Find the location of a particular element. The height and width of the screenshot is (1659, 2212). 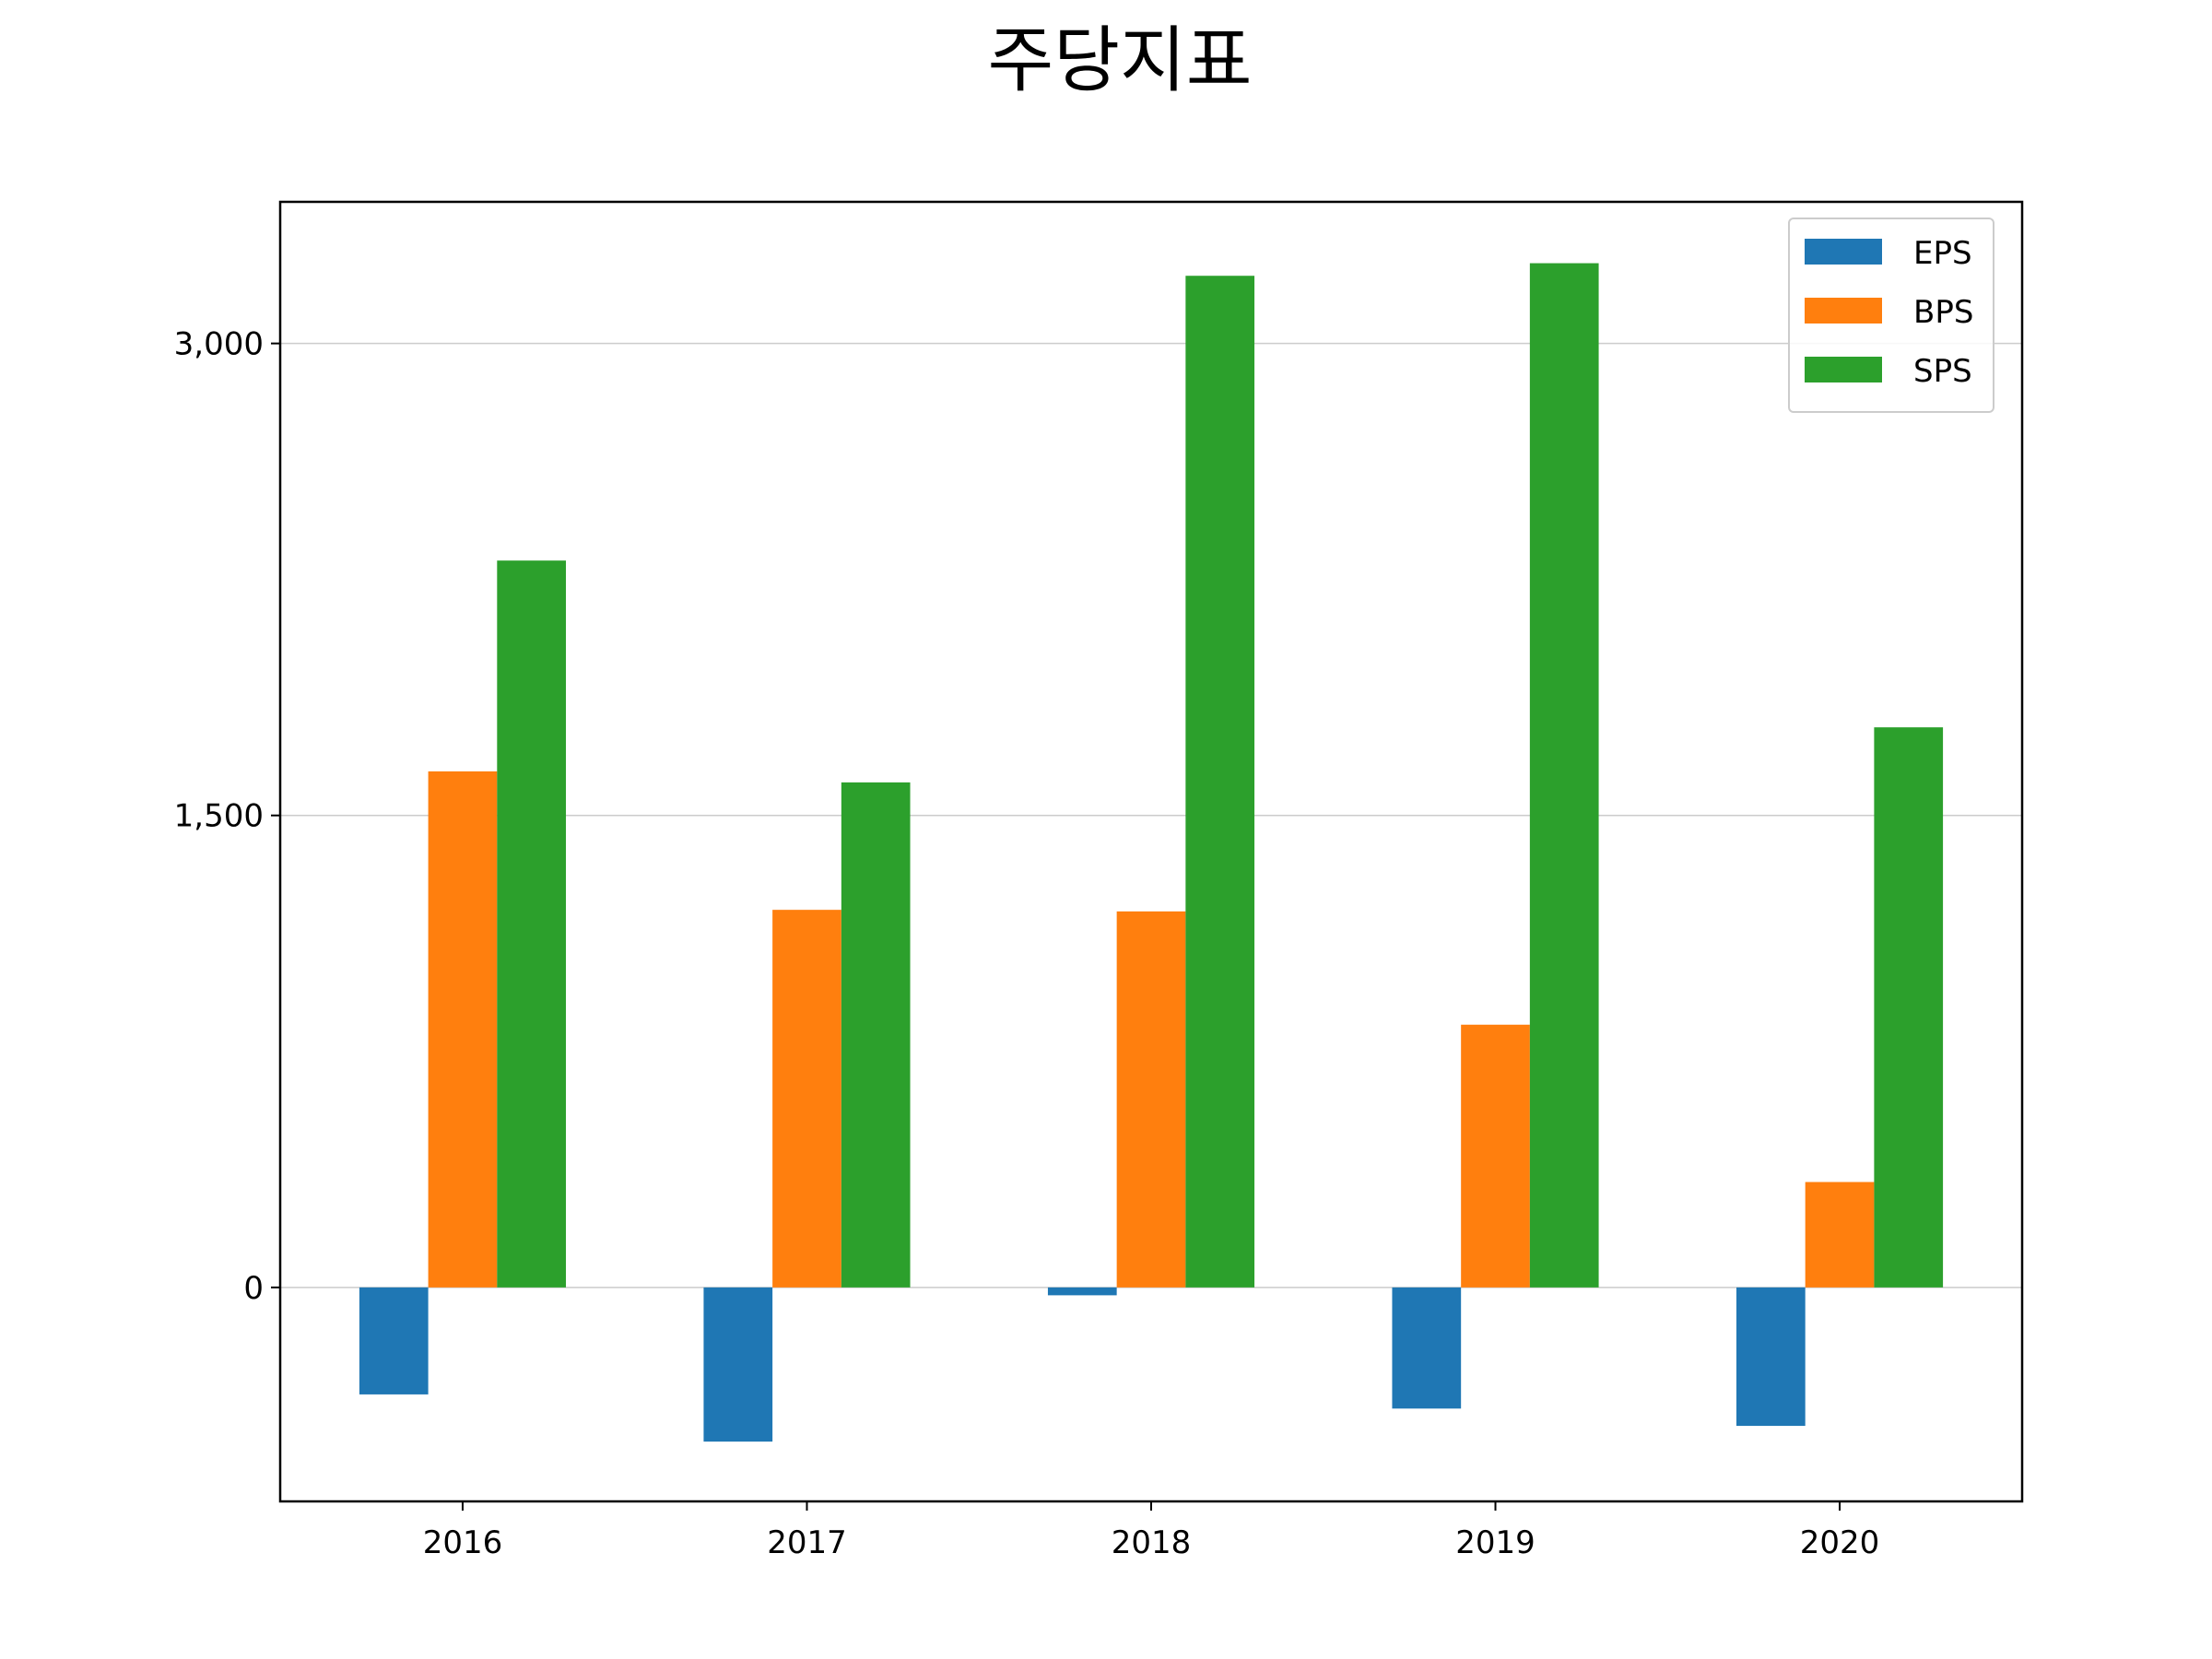

legend-label-bps: BPS is located at coordinates (1943, 312).